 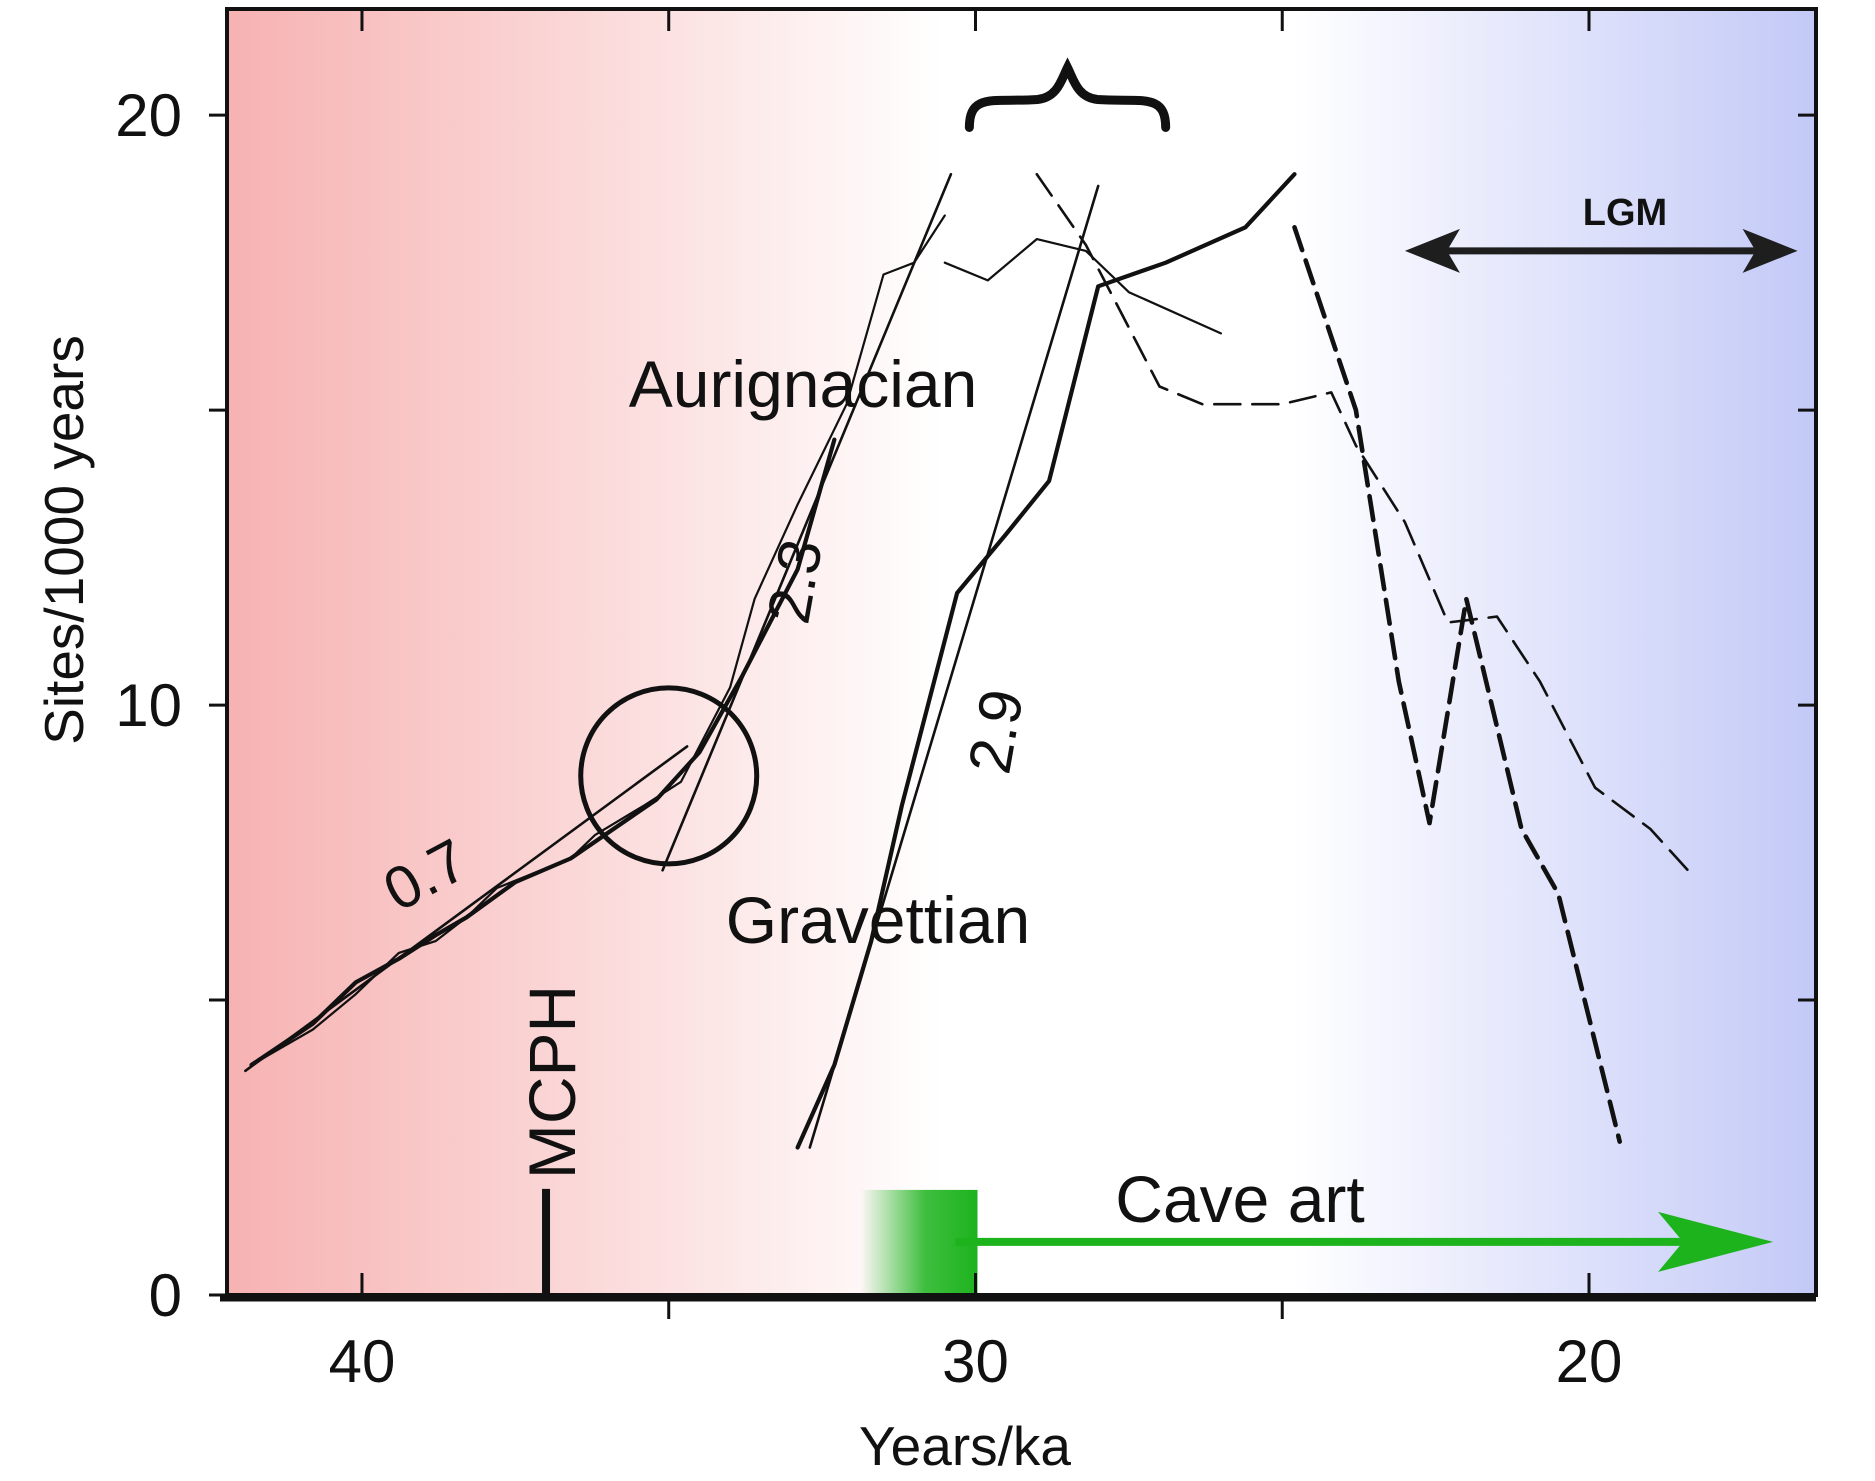 What do you see at coordinates (975, 1361) in the screenshot?
I see `x-tick-label: 30` at bounding box center [975, 1361].